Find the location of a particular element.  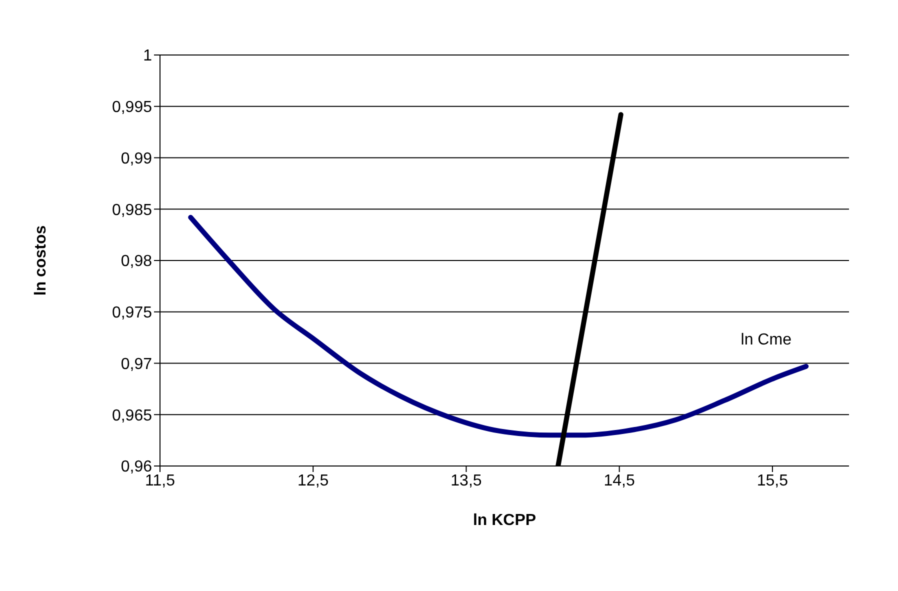

y-tick-label: 0,995 is located at coordinates (132, 107).